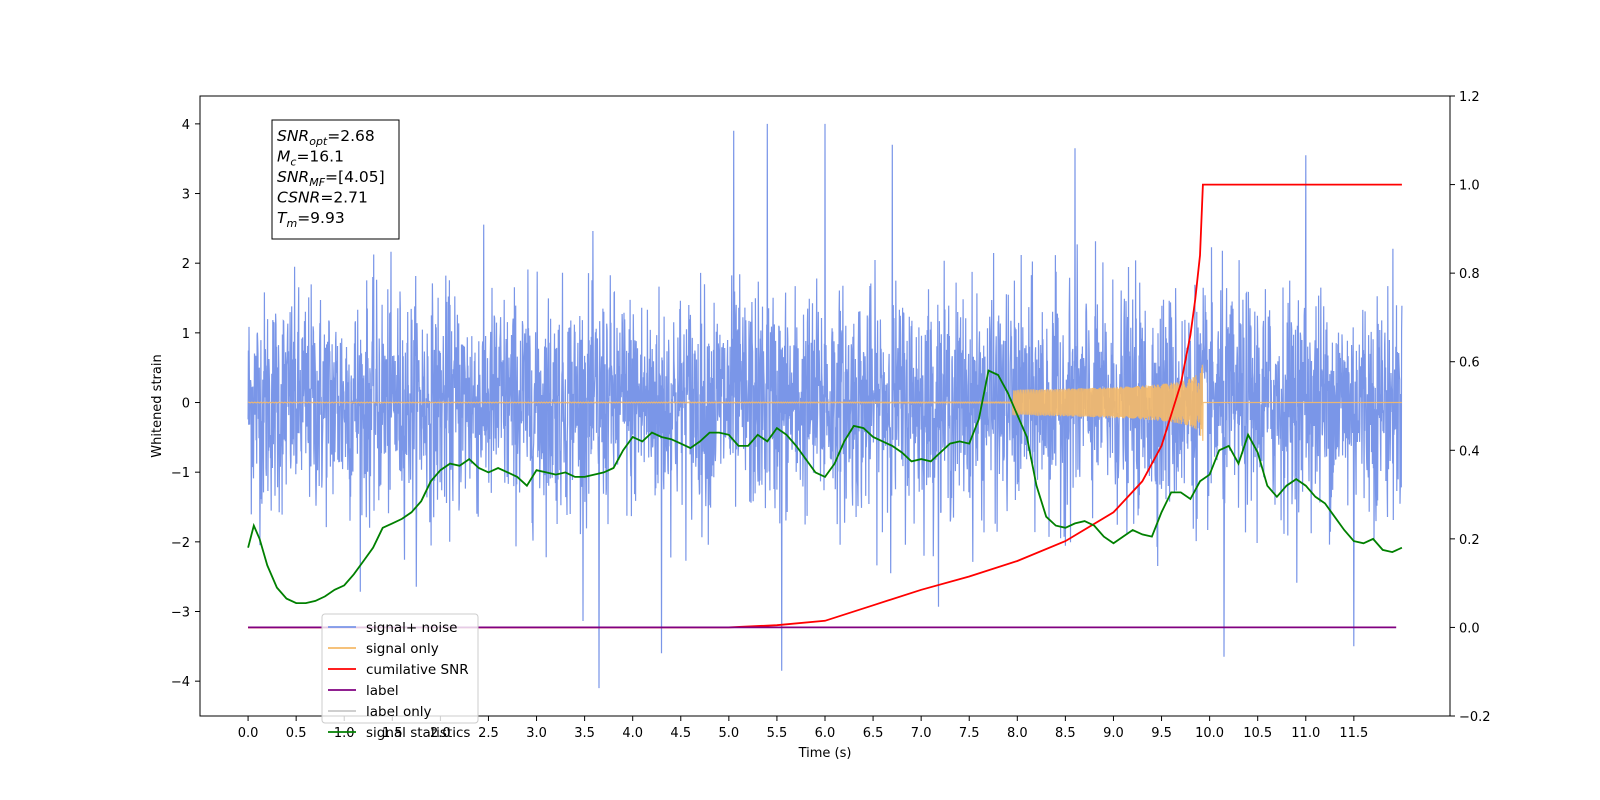 The image size is (1600, 800). What do you see at coordinates (1209, 733) in the screenshot?
I see `x-tick-label: 10.0` at bounding box center [1209, 733].